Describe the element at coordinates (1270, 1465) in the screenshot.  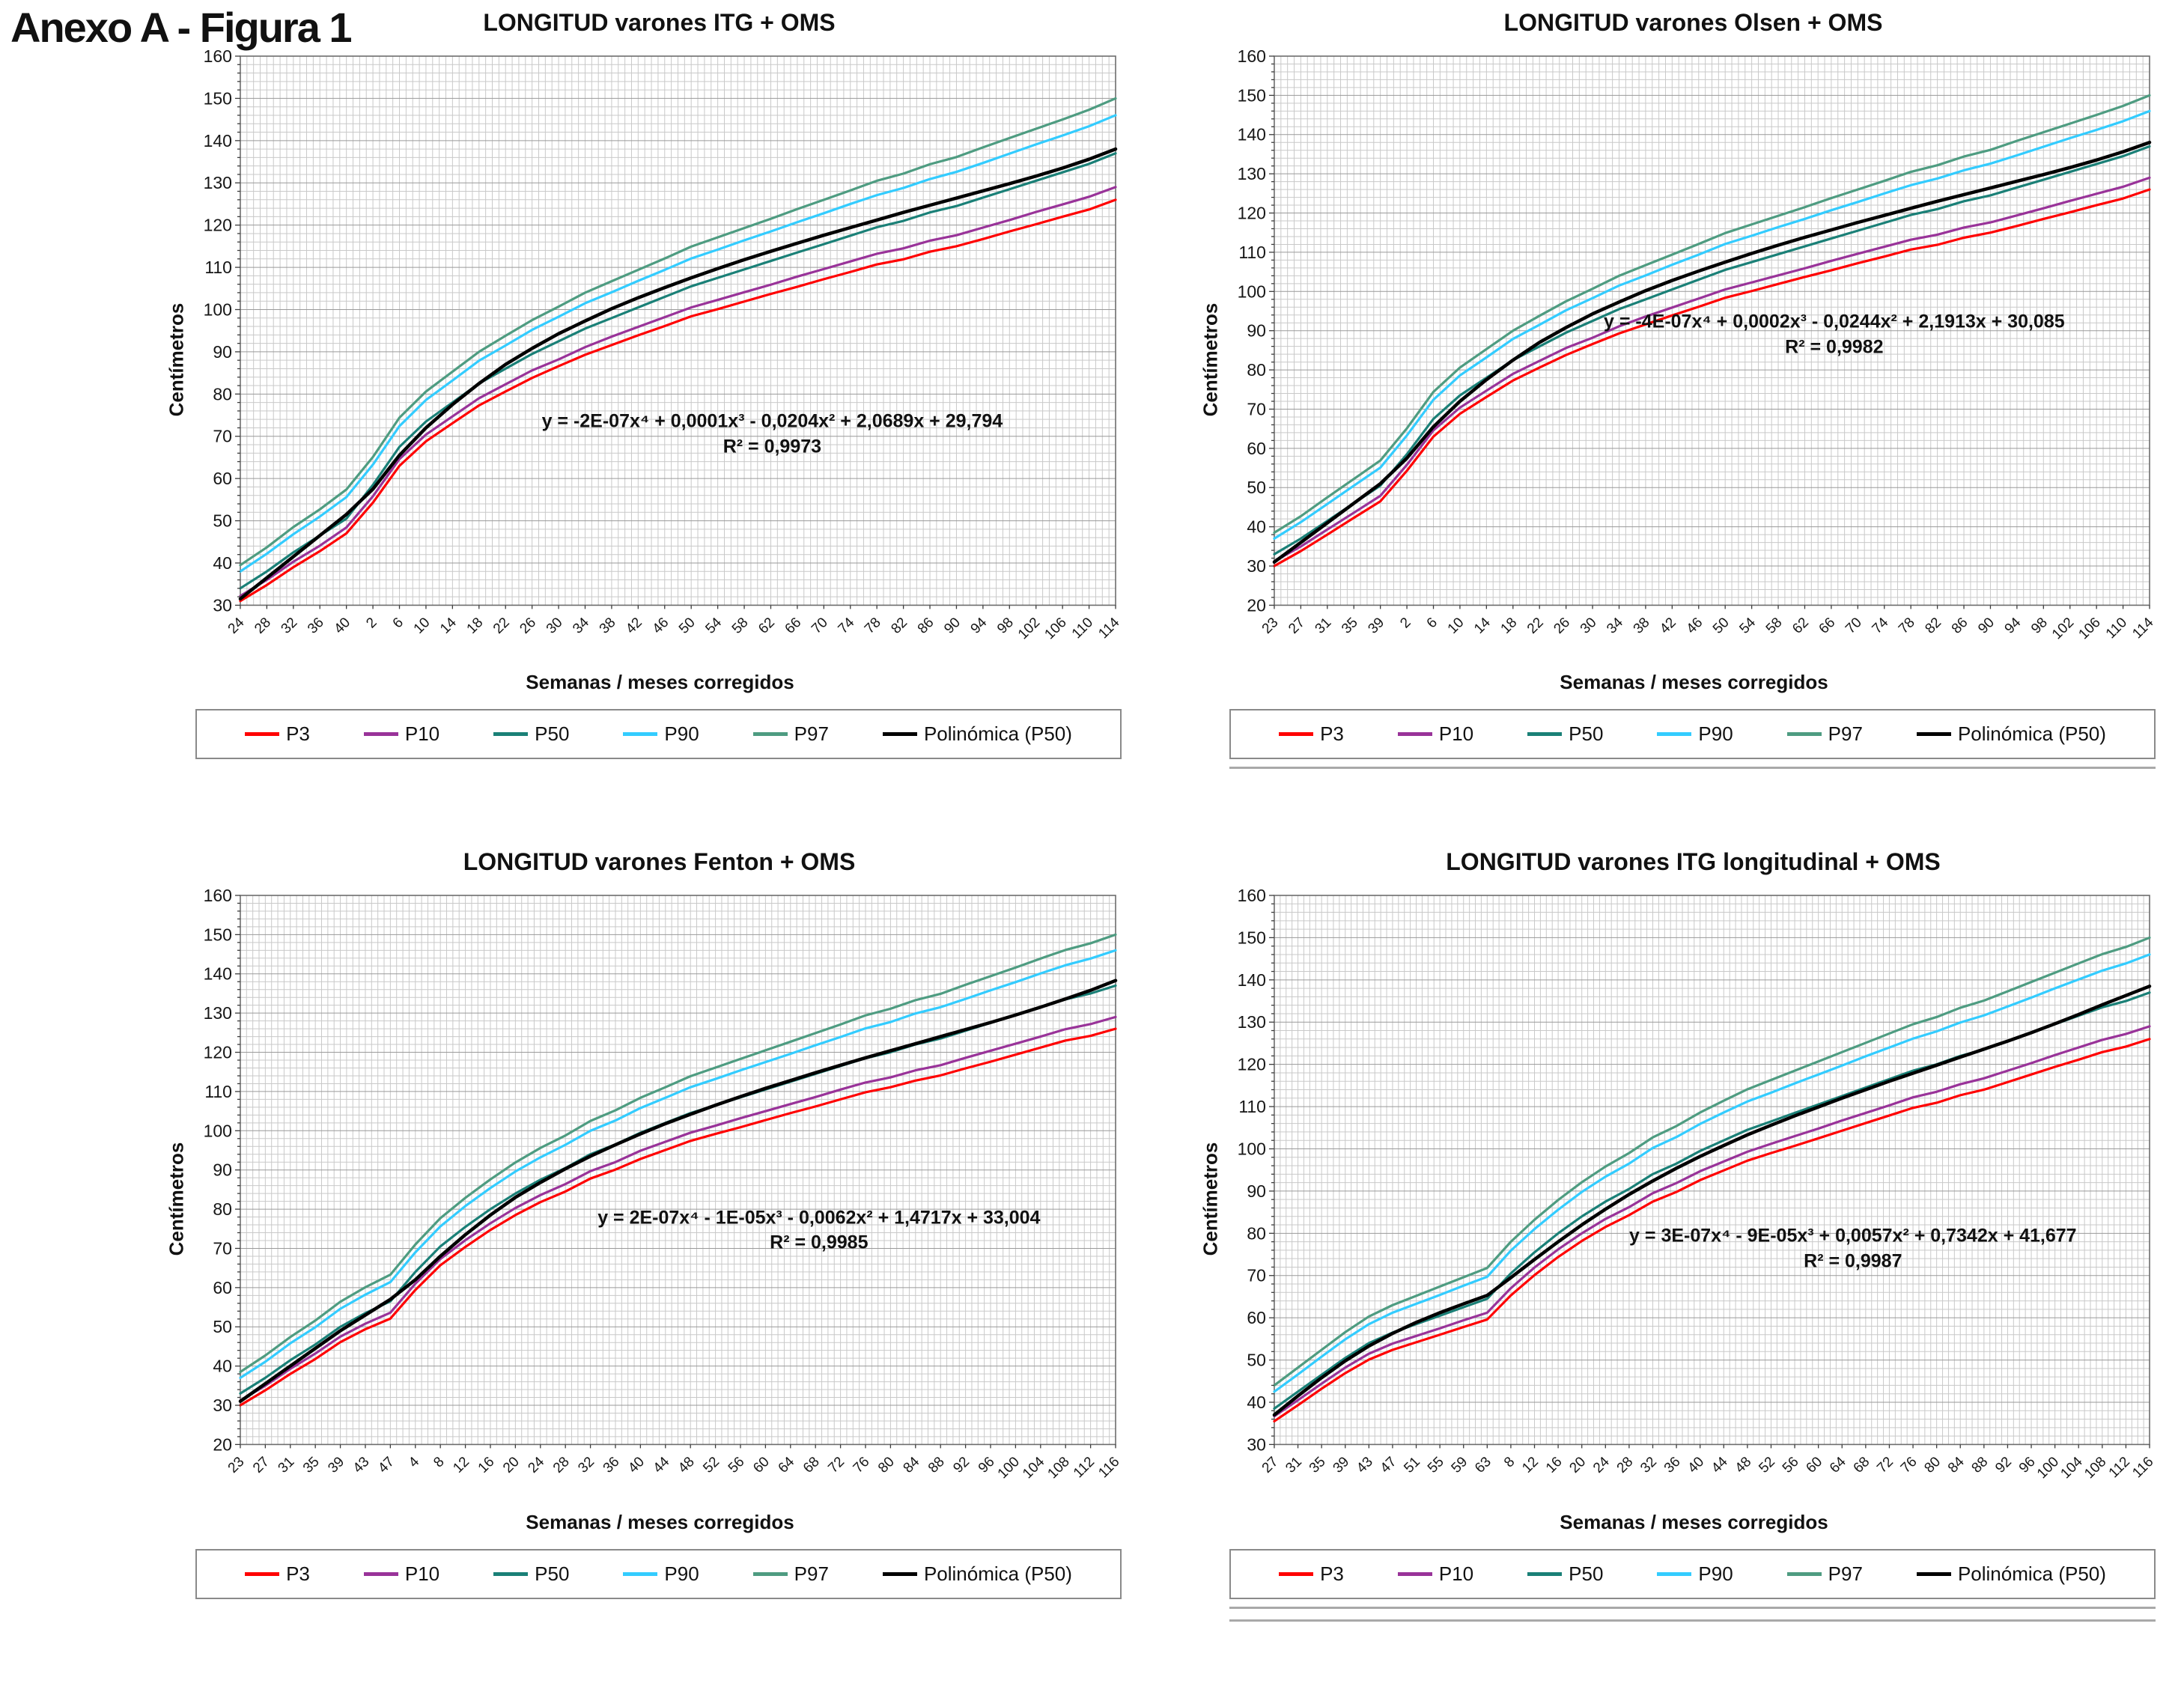
I see `svg-text: 27` at that location.